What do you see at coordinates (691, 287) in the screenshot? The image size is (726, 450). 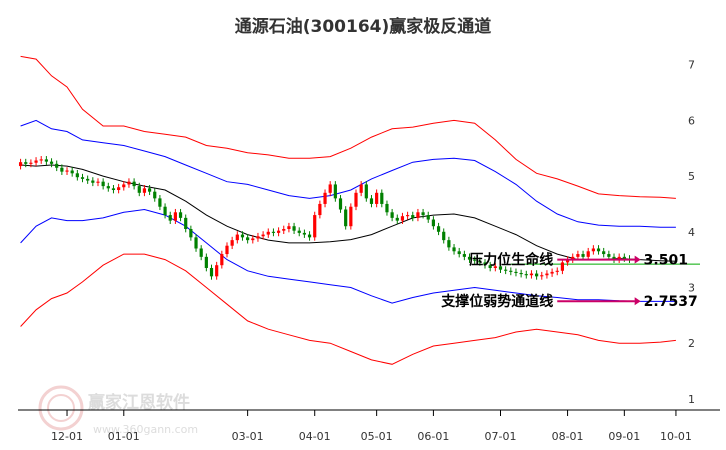 I see `y-tick-label: 3` at bounding box center [691, 287].